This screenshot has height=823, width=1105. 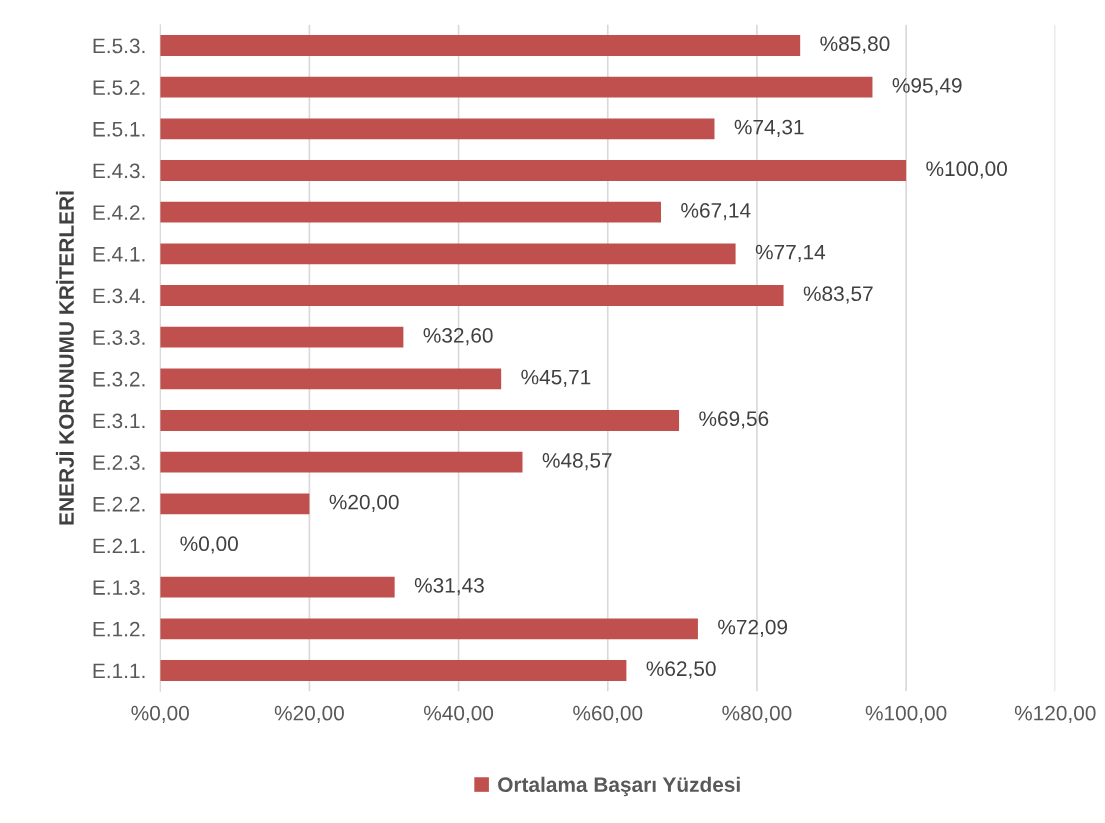 What do you see at coordinates (608, 714) in the screenshot?
I see `x-tick-label: %60,00` at bounding box center [608, 714].